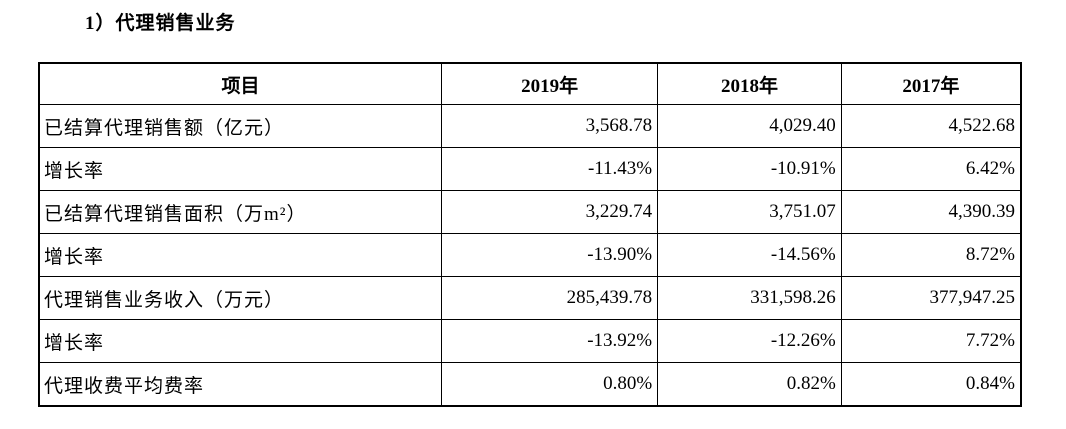 This screenshot has height=429, width=1066. I want to click on cell-value-2018: 331,598.26, so click(749, 298).